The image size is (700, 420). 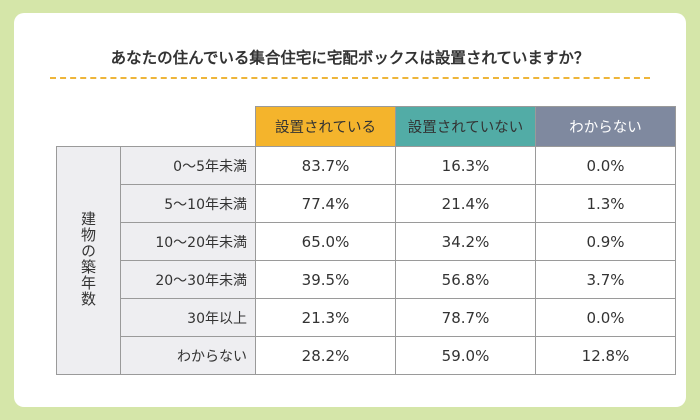 I want to click on table-row: 20〜30年未満 39.5% 56.8% 3.7%, so click(x=366, y=279).